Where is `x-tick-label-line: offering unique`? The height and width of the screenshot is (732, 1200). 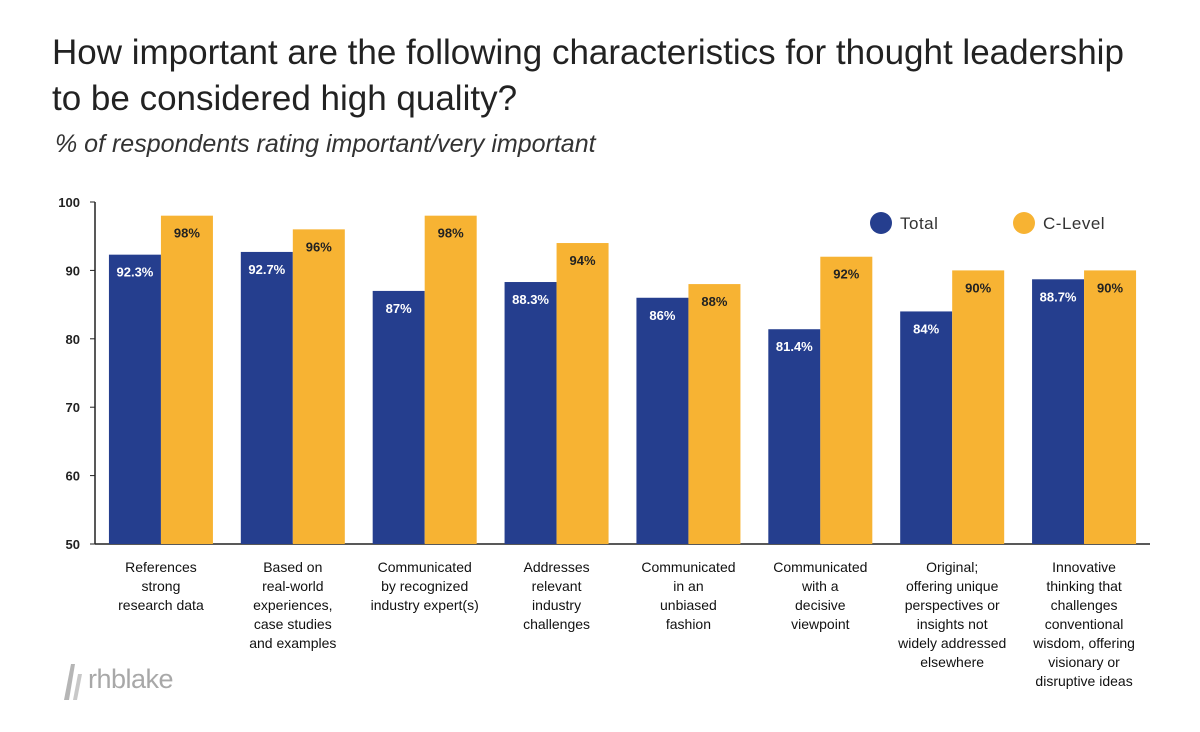 x-tick-label-line: offering unique is located at coordinates (952, 586).